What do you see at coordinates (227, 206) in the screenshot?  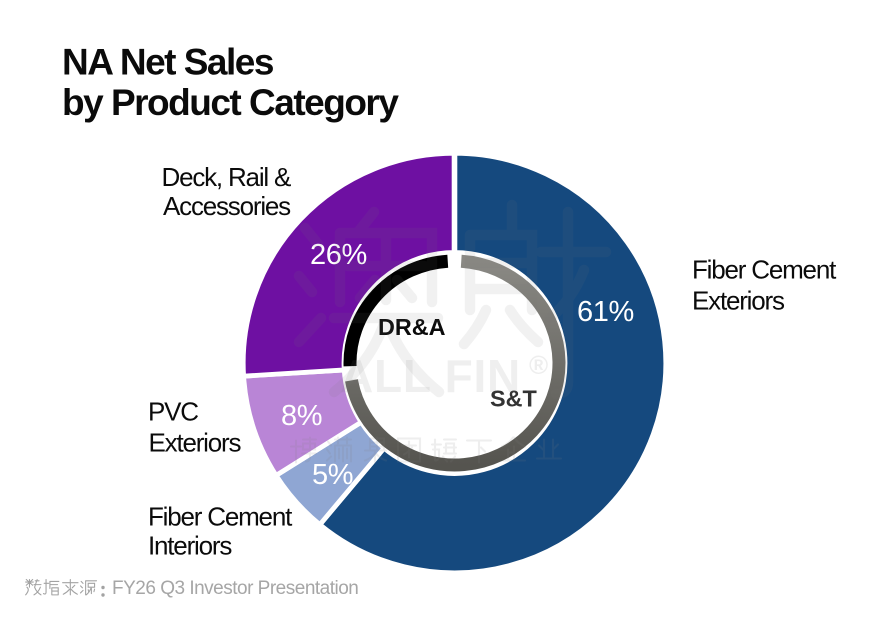 I see `svg-text: Accessories` at bounding box center [227, 206].